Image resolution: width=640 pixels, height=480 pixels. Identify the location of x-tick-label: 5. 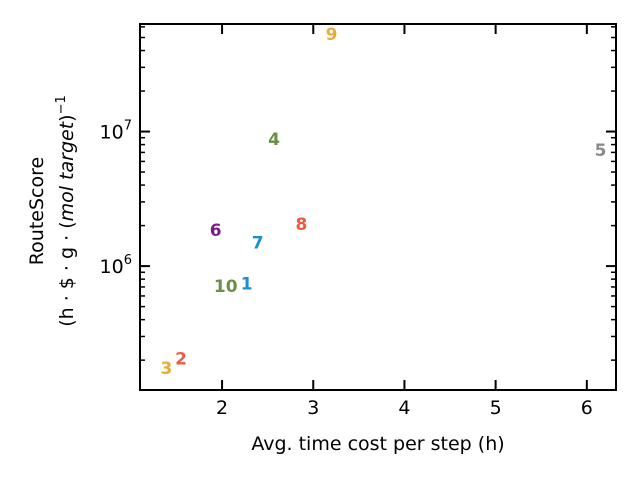
(496, 408).